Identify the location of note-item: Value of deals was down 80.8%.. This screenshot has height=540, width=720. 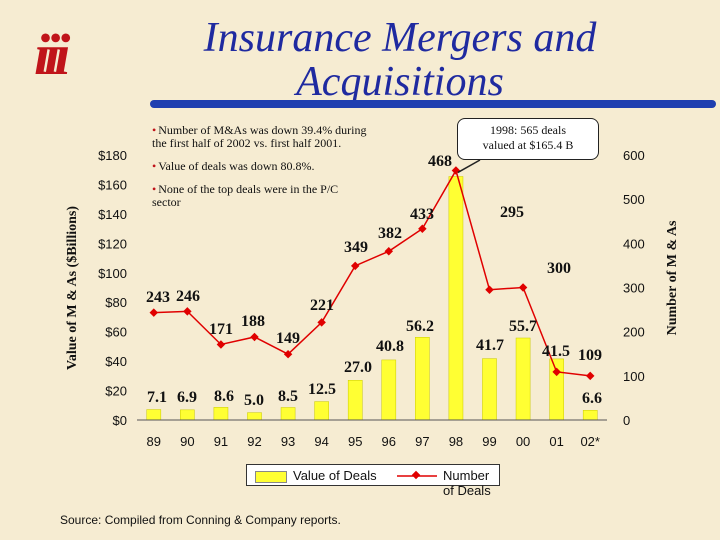
(259, 166).